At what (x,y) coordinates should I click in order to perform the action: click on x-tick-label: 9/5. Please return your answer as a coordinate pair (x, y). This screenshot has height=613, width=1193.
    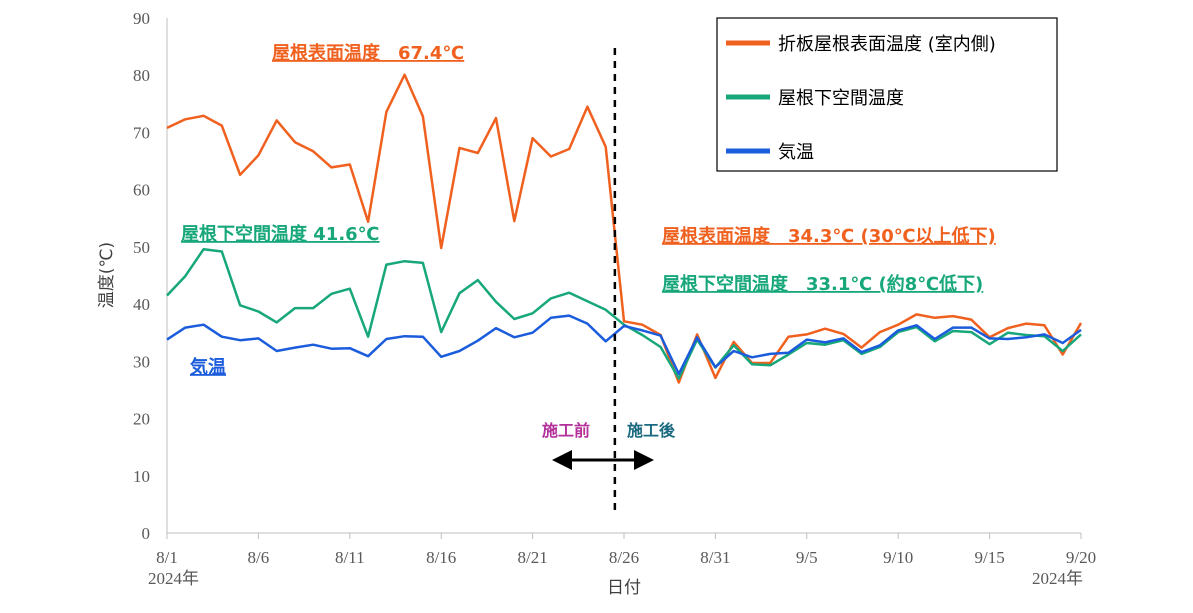
    Looking at the image, I should click on (807, 557).